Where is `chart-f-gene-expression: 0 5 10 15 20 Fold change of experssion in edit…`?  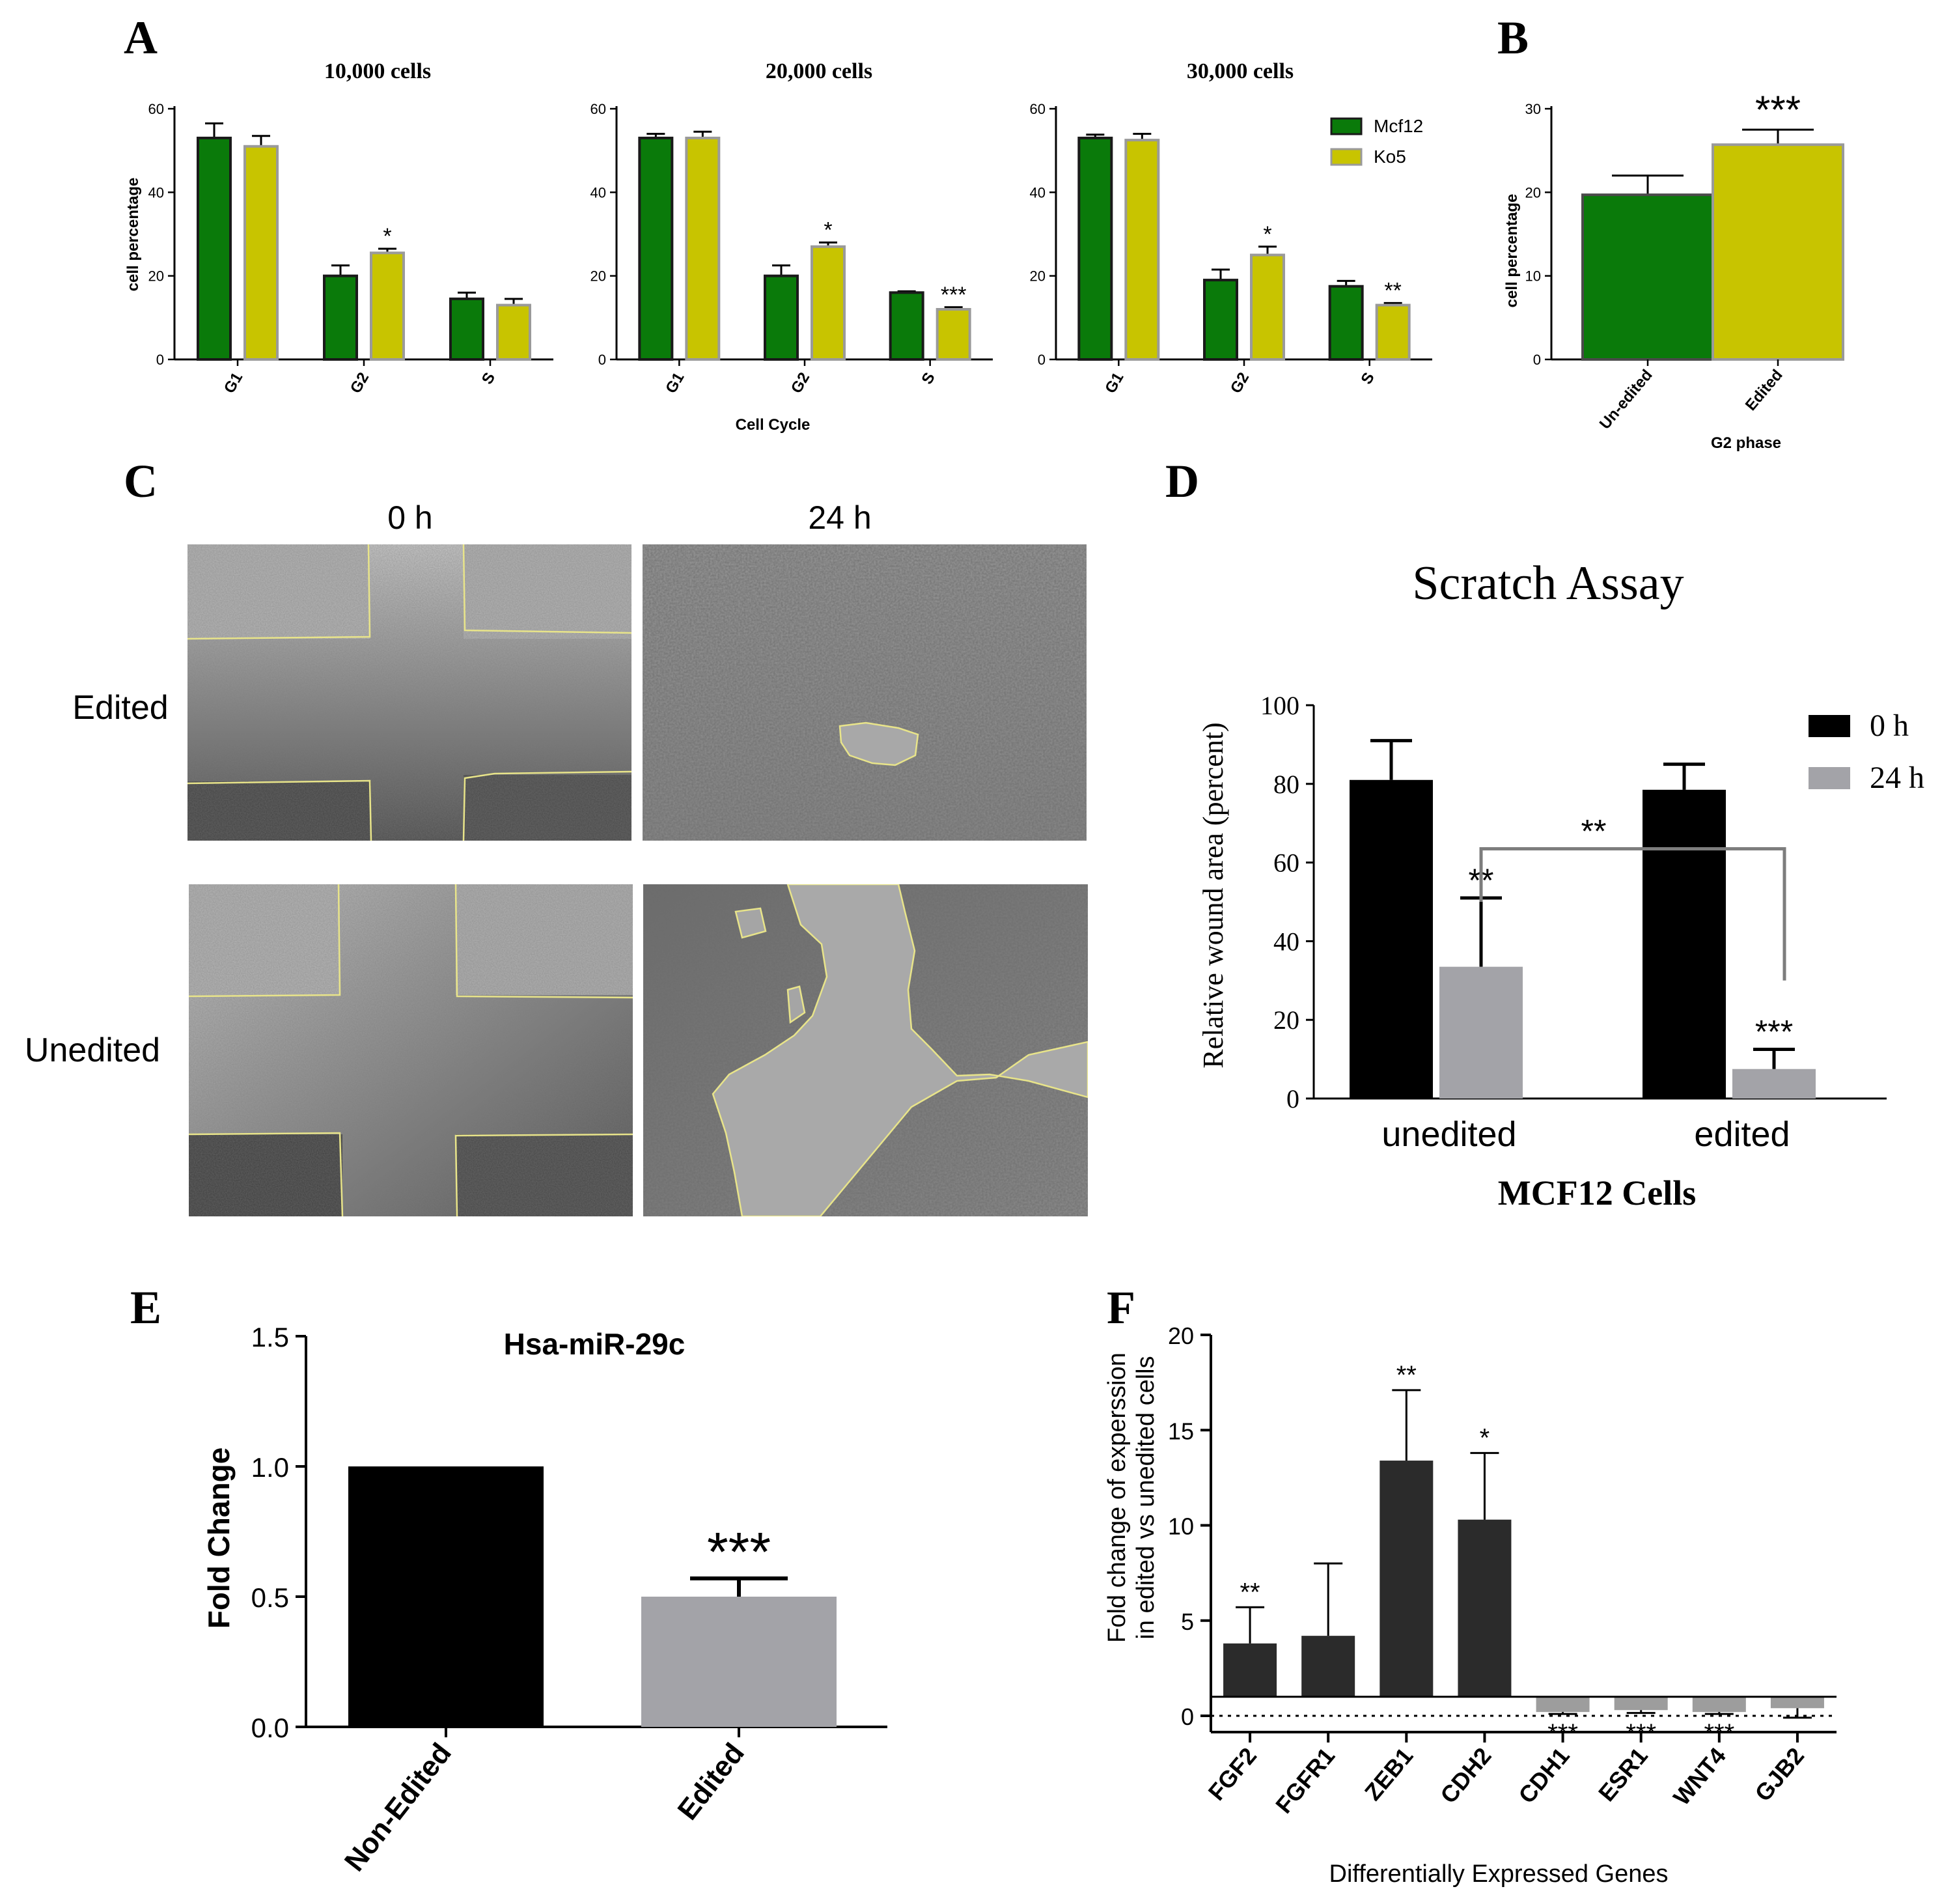 chart-f-gene-expression: 0 5 10 15 20 Fold change of experssion in edit… is located at coordinates (1470, 1606).